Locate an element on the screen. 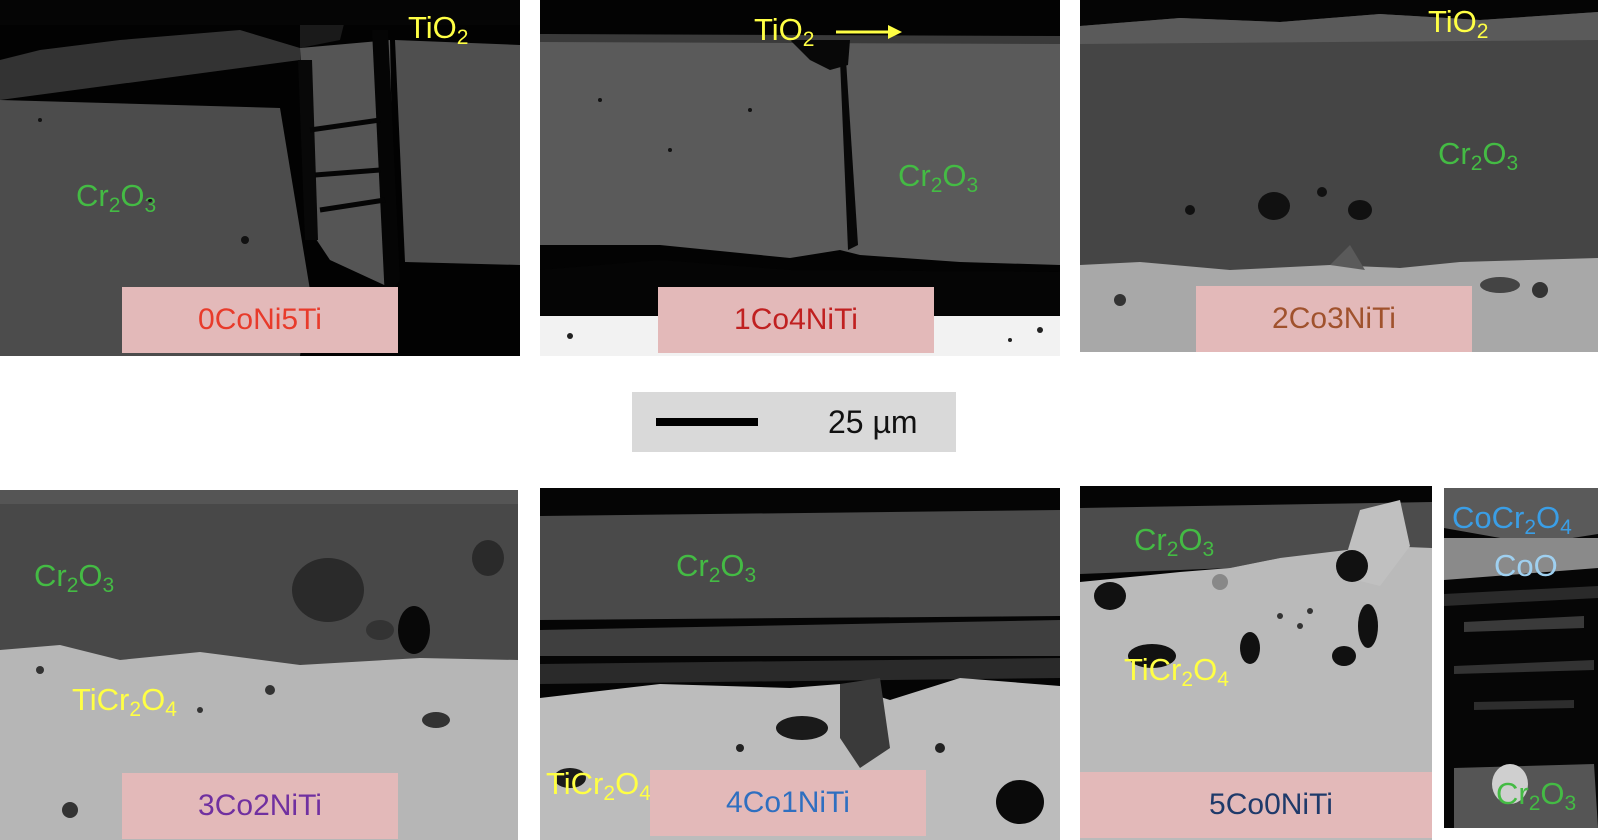  sample-tag: 4Co1NiTi is located at coordinates (788, 803).